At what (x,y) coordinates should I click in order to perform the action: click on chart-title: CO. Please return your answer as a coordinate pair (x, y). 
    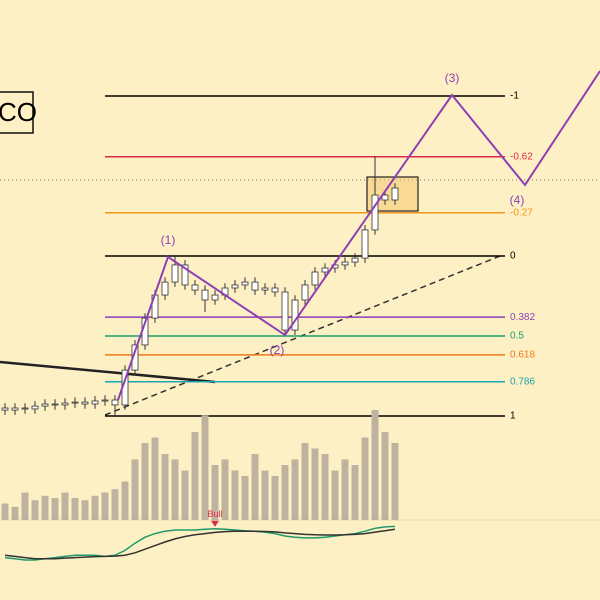
    Looking at the image, I should click on (18, 112).